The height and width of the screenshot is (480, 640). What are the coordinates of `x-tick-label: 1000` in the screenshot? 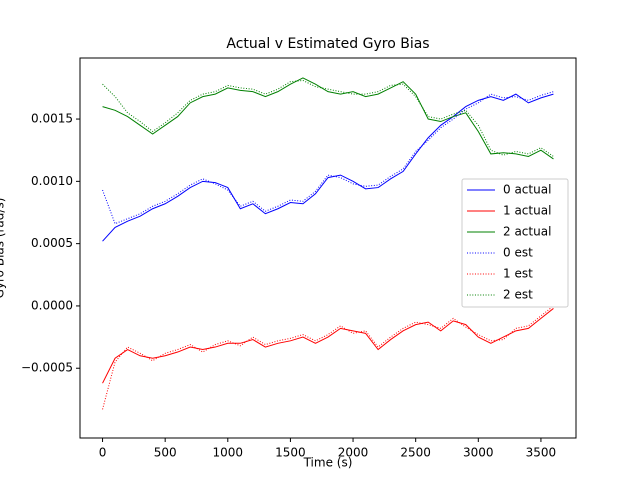 It's located at (228, 453).